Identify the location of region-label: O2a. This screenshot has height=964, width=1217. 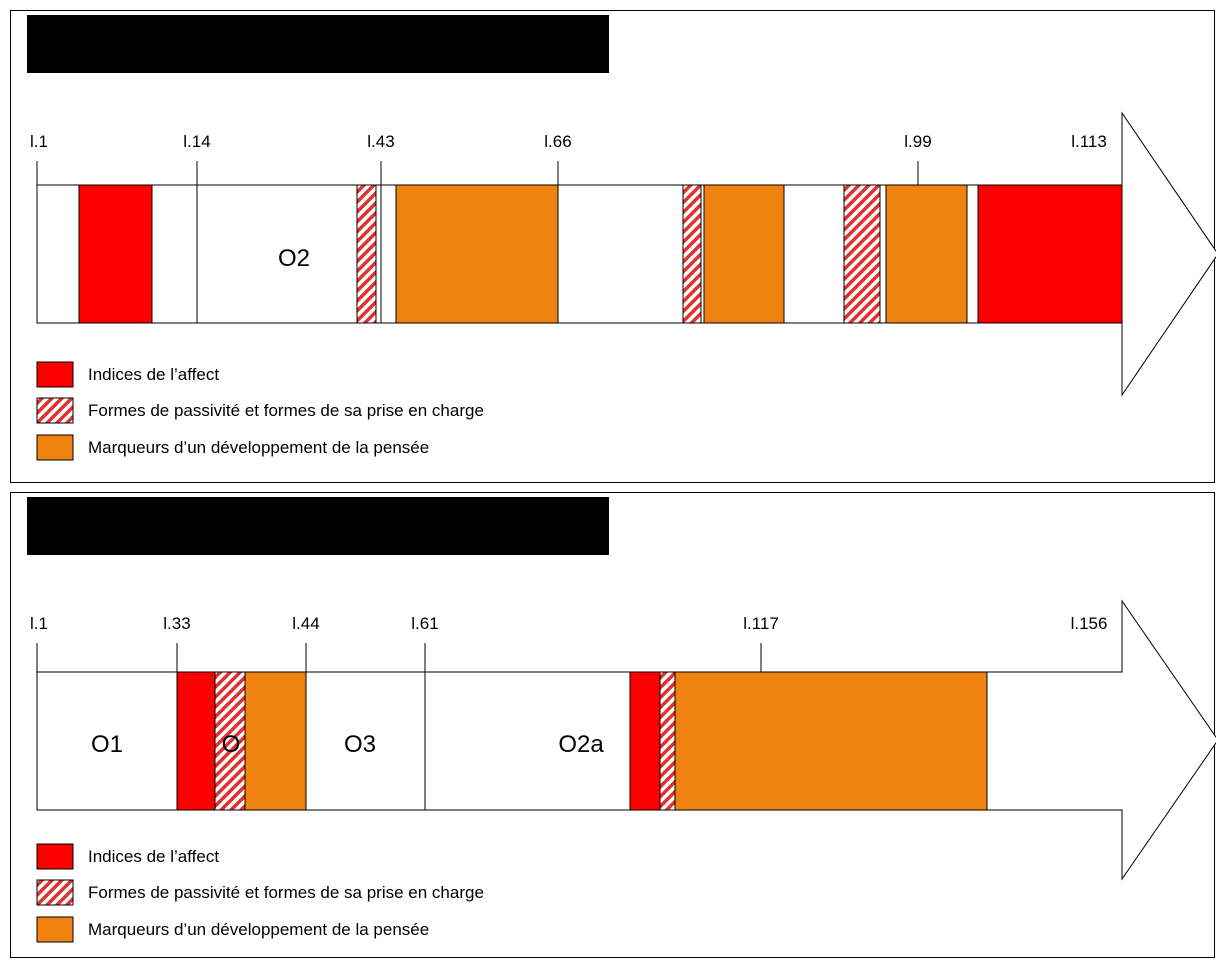
(581, 744).